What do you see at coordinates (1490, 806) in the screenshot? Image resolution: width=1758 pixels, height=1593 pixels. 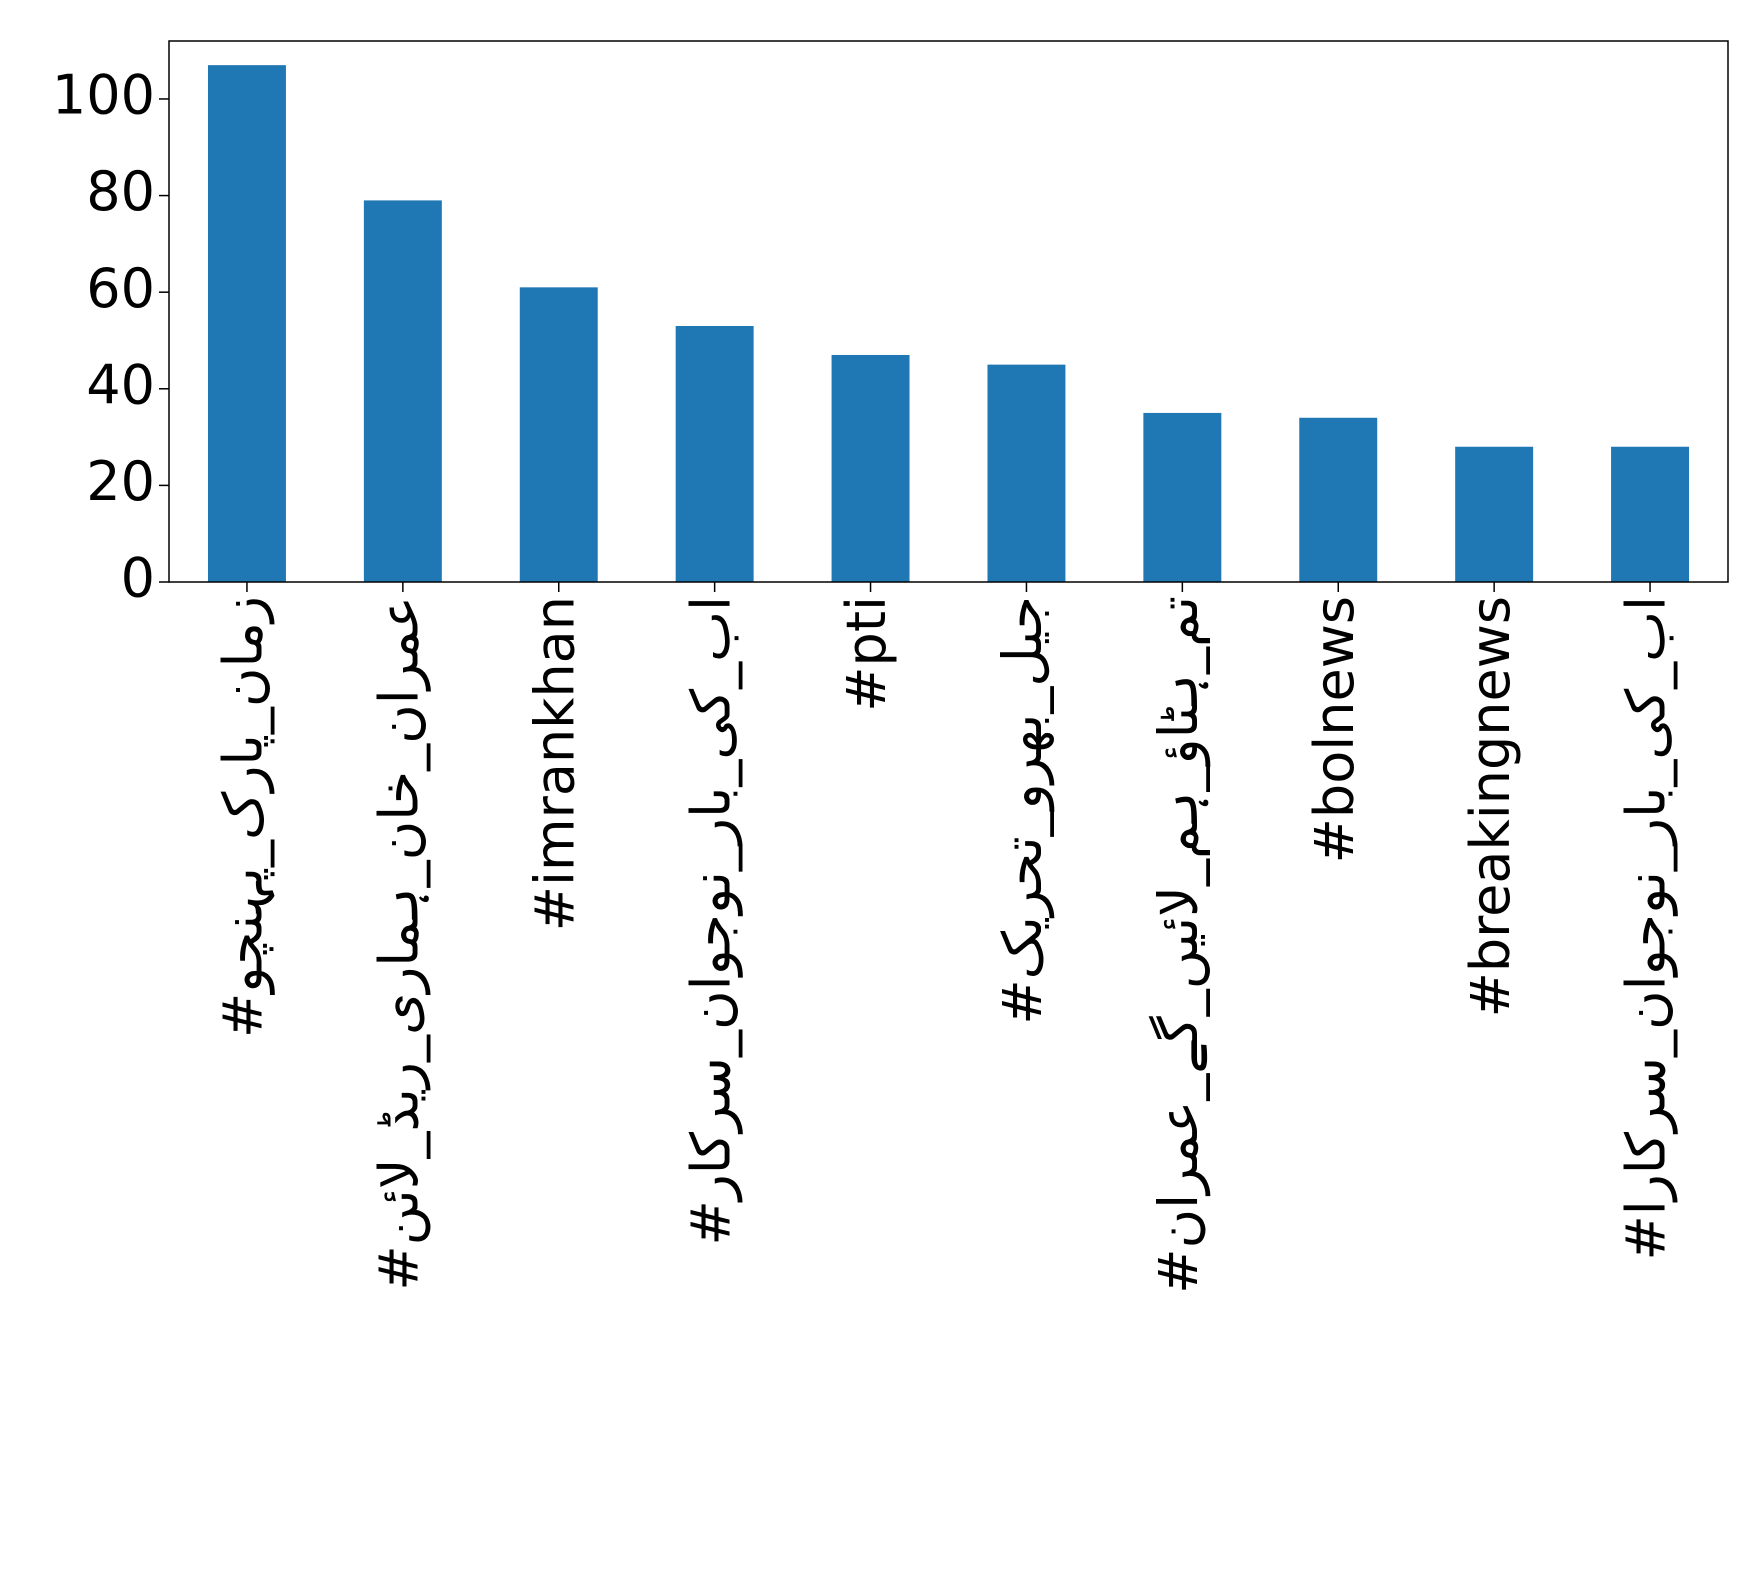 I see `x-tick-label: #breakingnews` at bounding box center [1490, 806].